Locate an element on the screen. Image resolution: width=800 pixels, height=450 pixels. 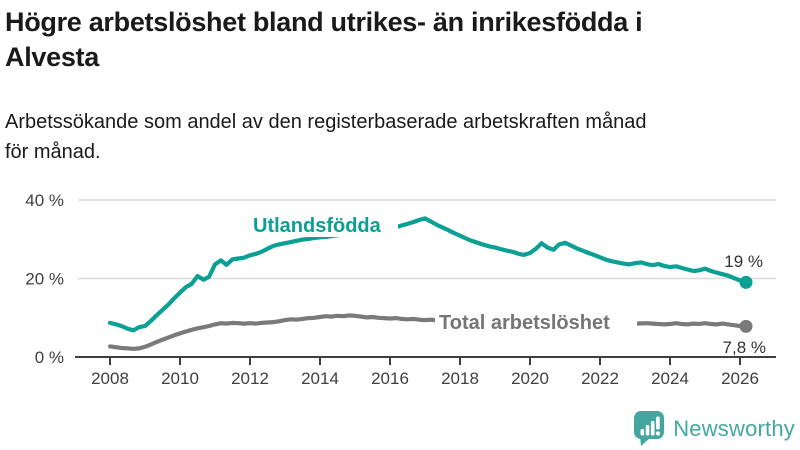
y-axis-labels: 0 % 20 % 40 % is located at coordinates (44, 279).